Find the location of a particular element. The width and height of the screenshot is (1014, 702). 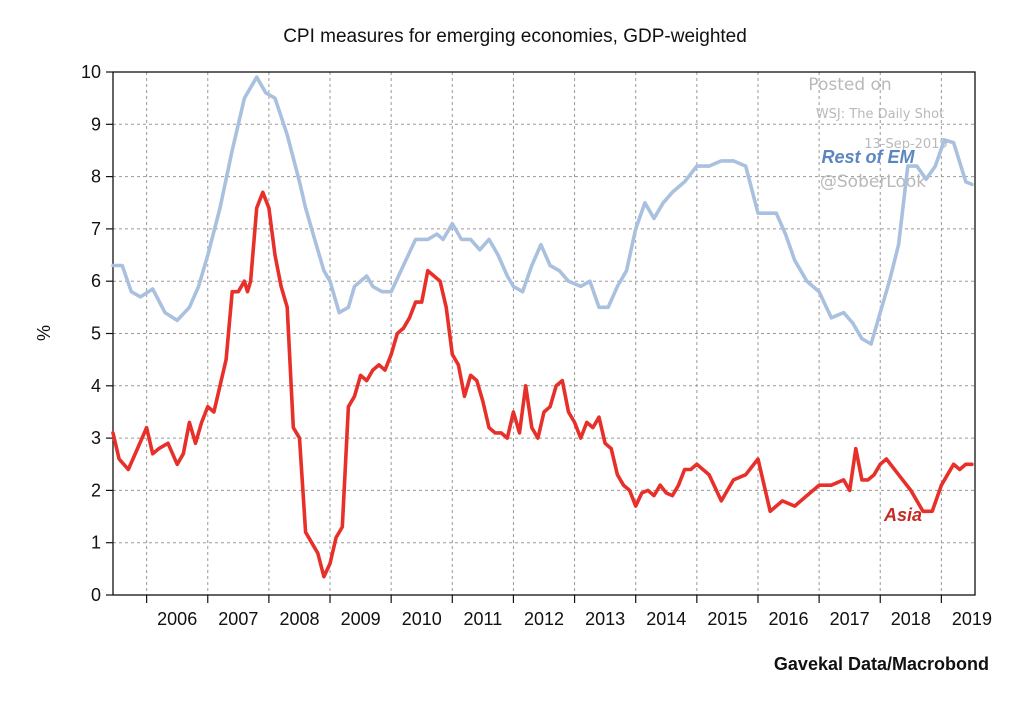

watermark-date: 13-Sep-2019 is located at coordinates (906, 144).